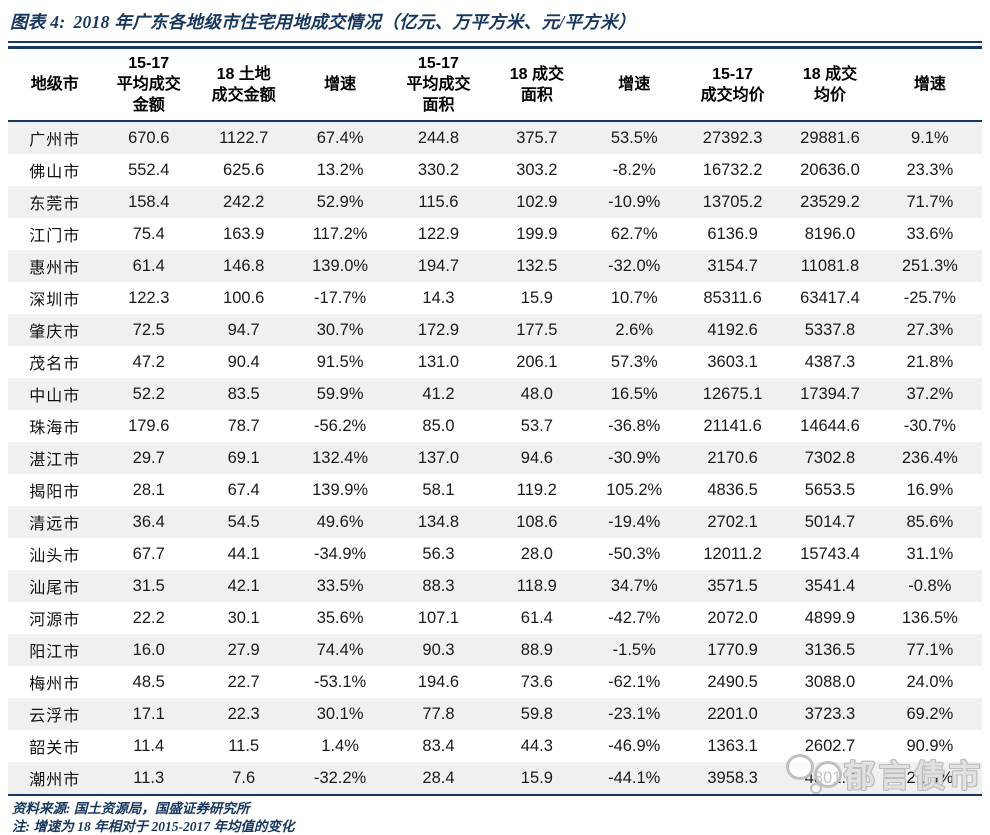  Describe the element at coordinates (634, 233) in the screenshot. I see `value-cell: 62.7%` at that location.